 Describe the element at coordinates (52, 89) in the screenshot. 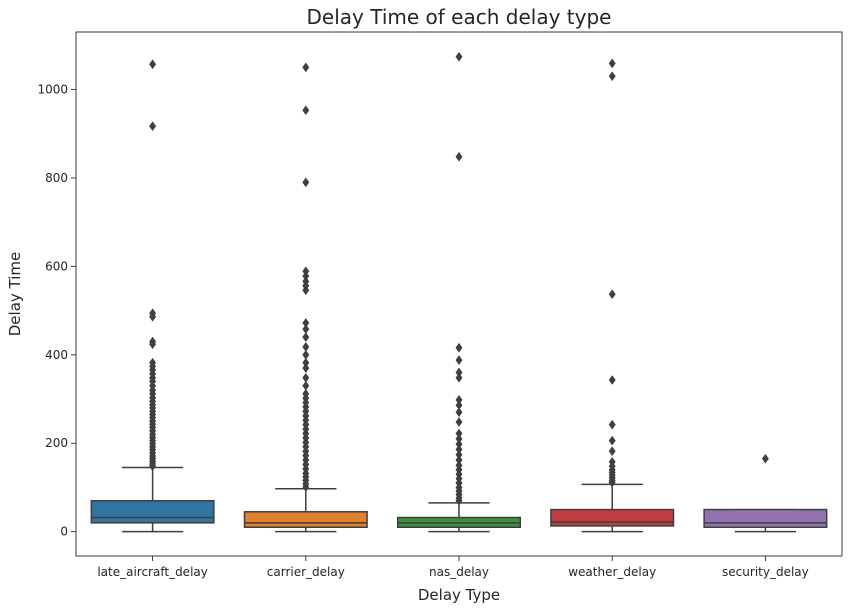

I see `y-tick-label: 1000` at that location.